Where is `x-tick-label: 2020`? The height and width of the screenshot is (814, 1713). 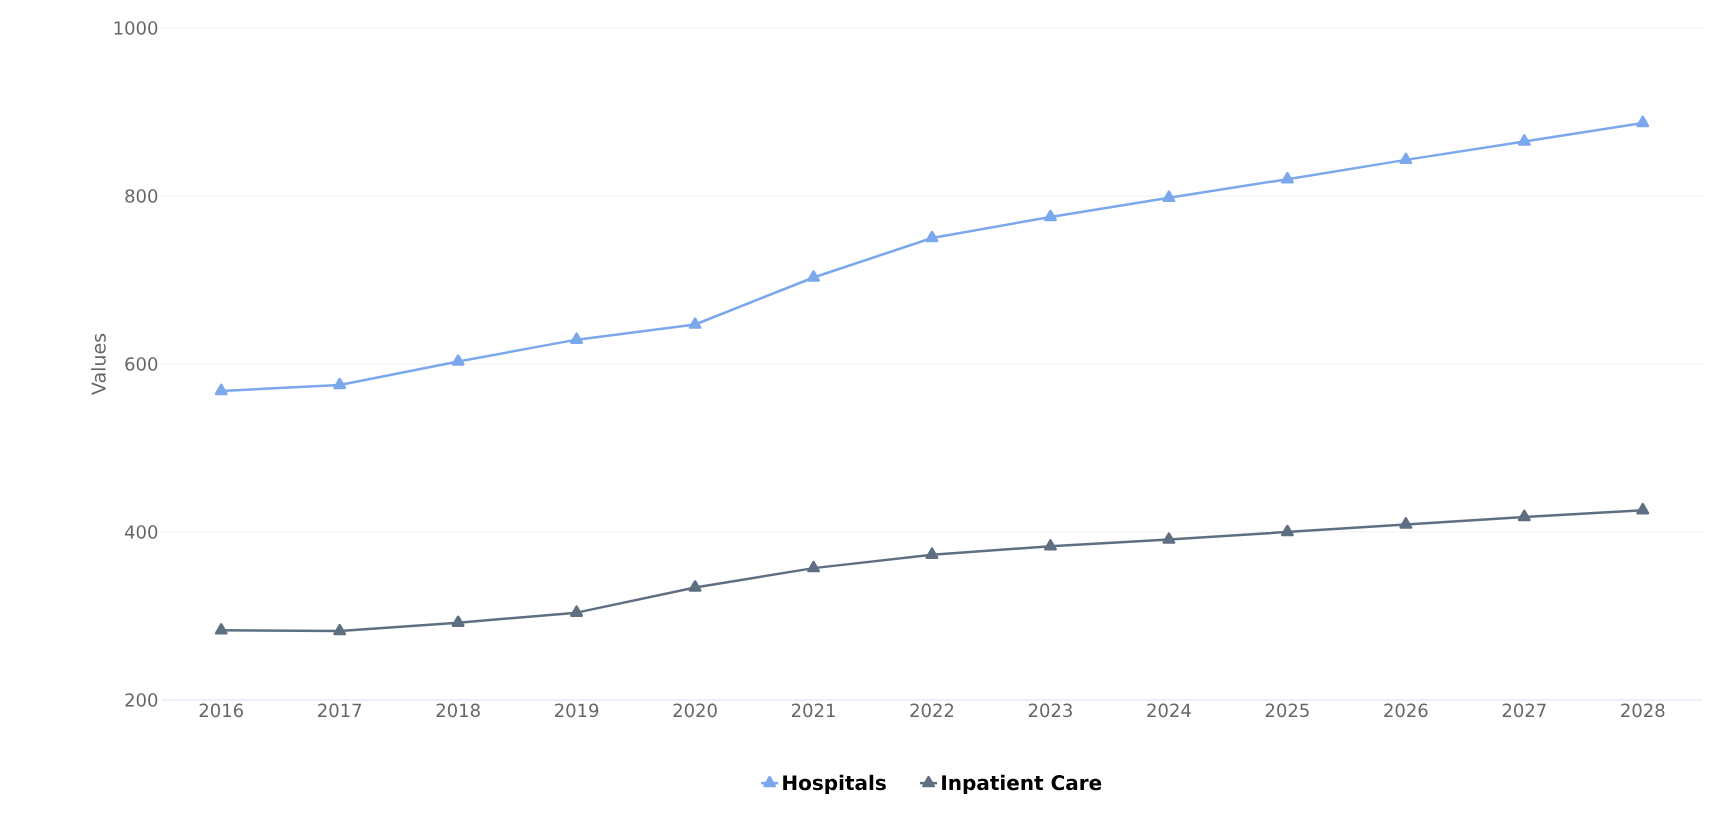 x-tick-label: 2020 is located at coordinates (695, 710).